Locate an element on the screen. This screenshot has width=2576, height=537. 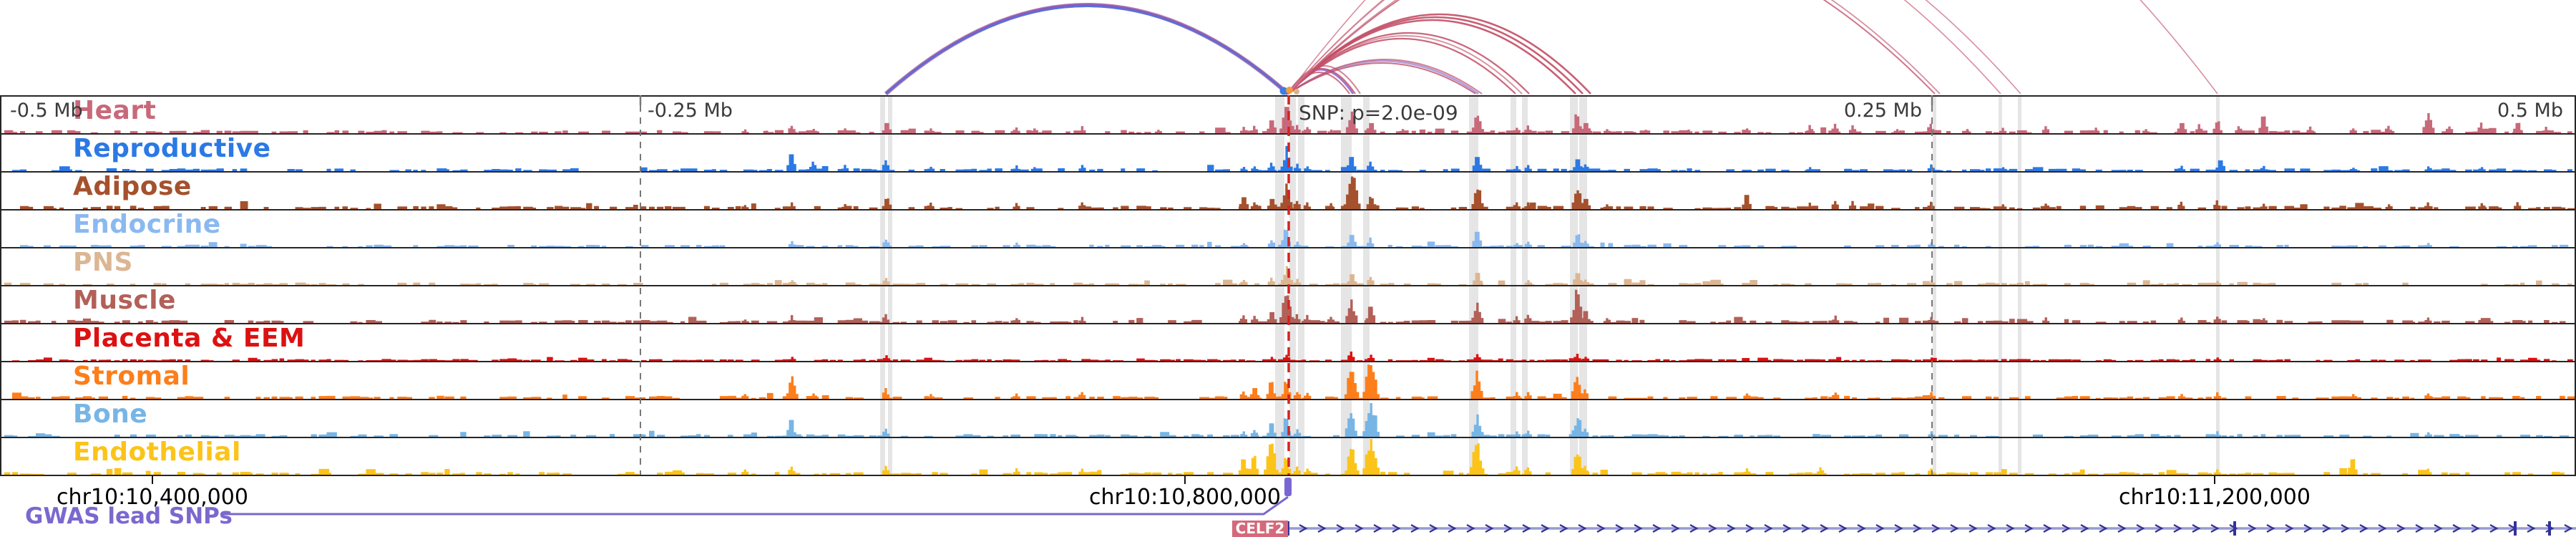
track-row-endocrine: Endocrine is located at coordinates (1288, 228).